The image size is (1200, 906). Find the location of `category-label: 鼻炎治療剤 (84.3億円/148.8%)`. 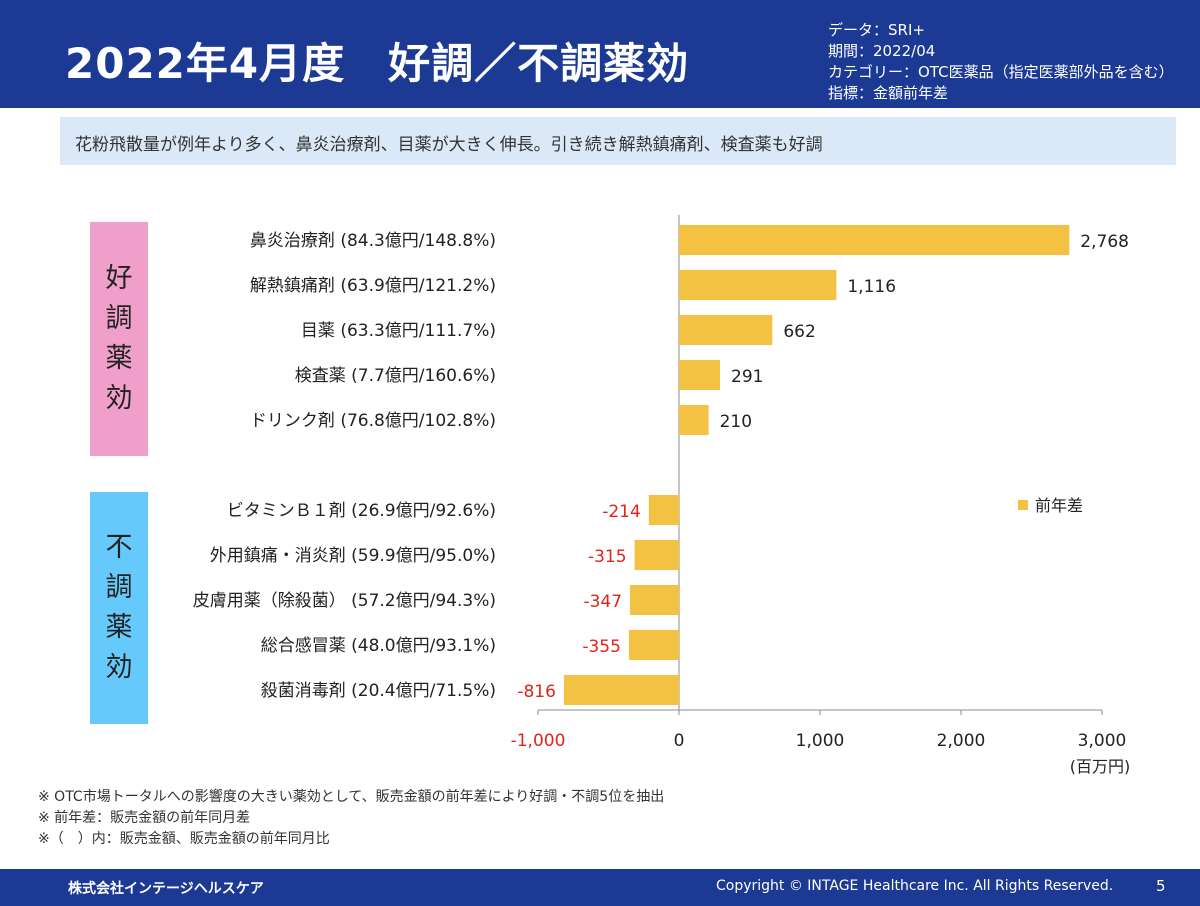

category-label: 鼻炎治療剤 (84.3億円/148.8%) is located at coordinates (373, 241).